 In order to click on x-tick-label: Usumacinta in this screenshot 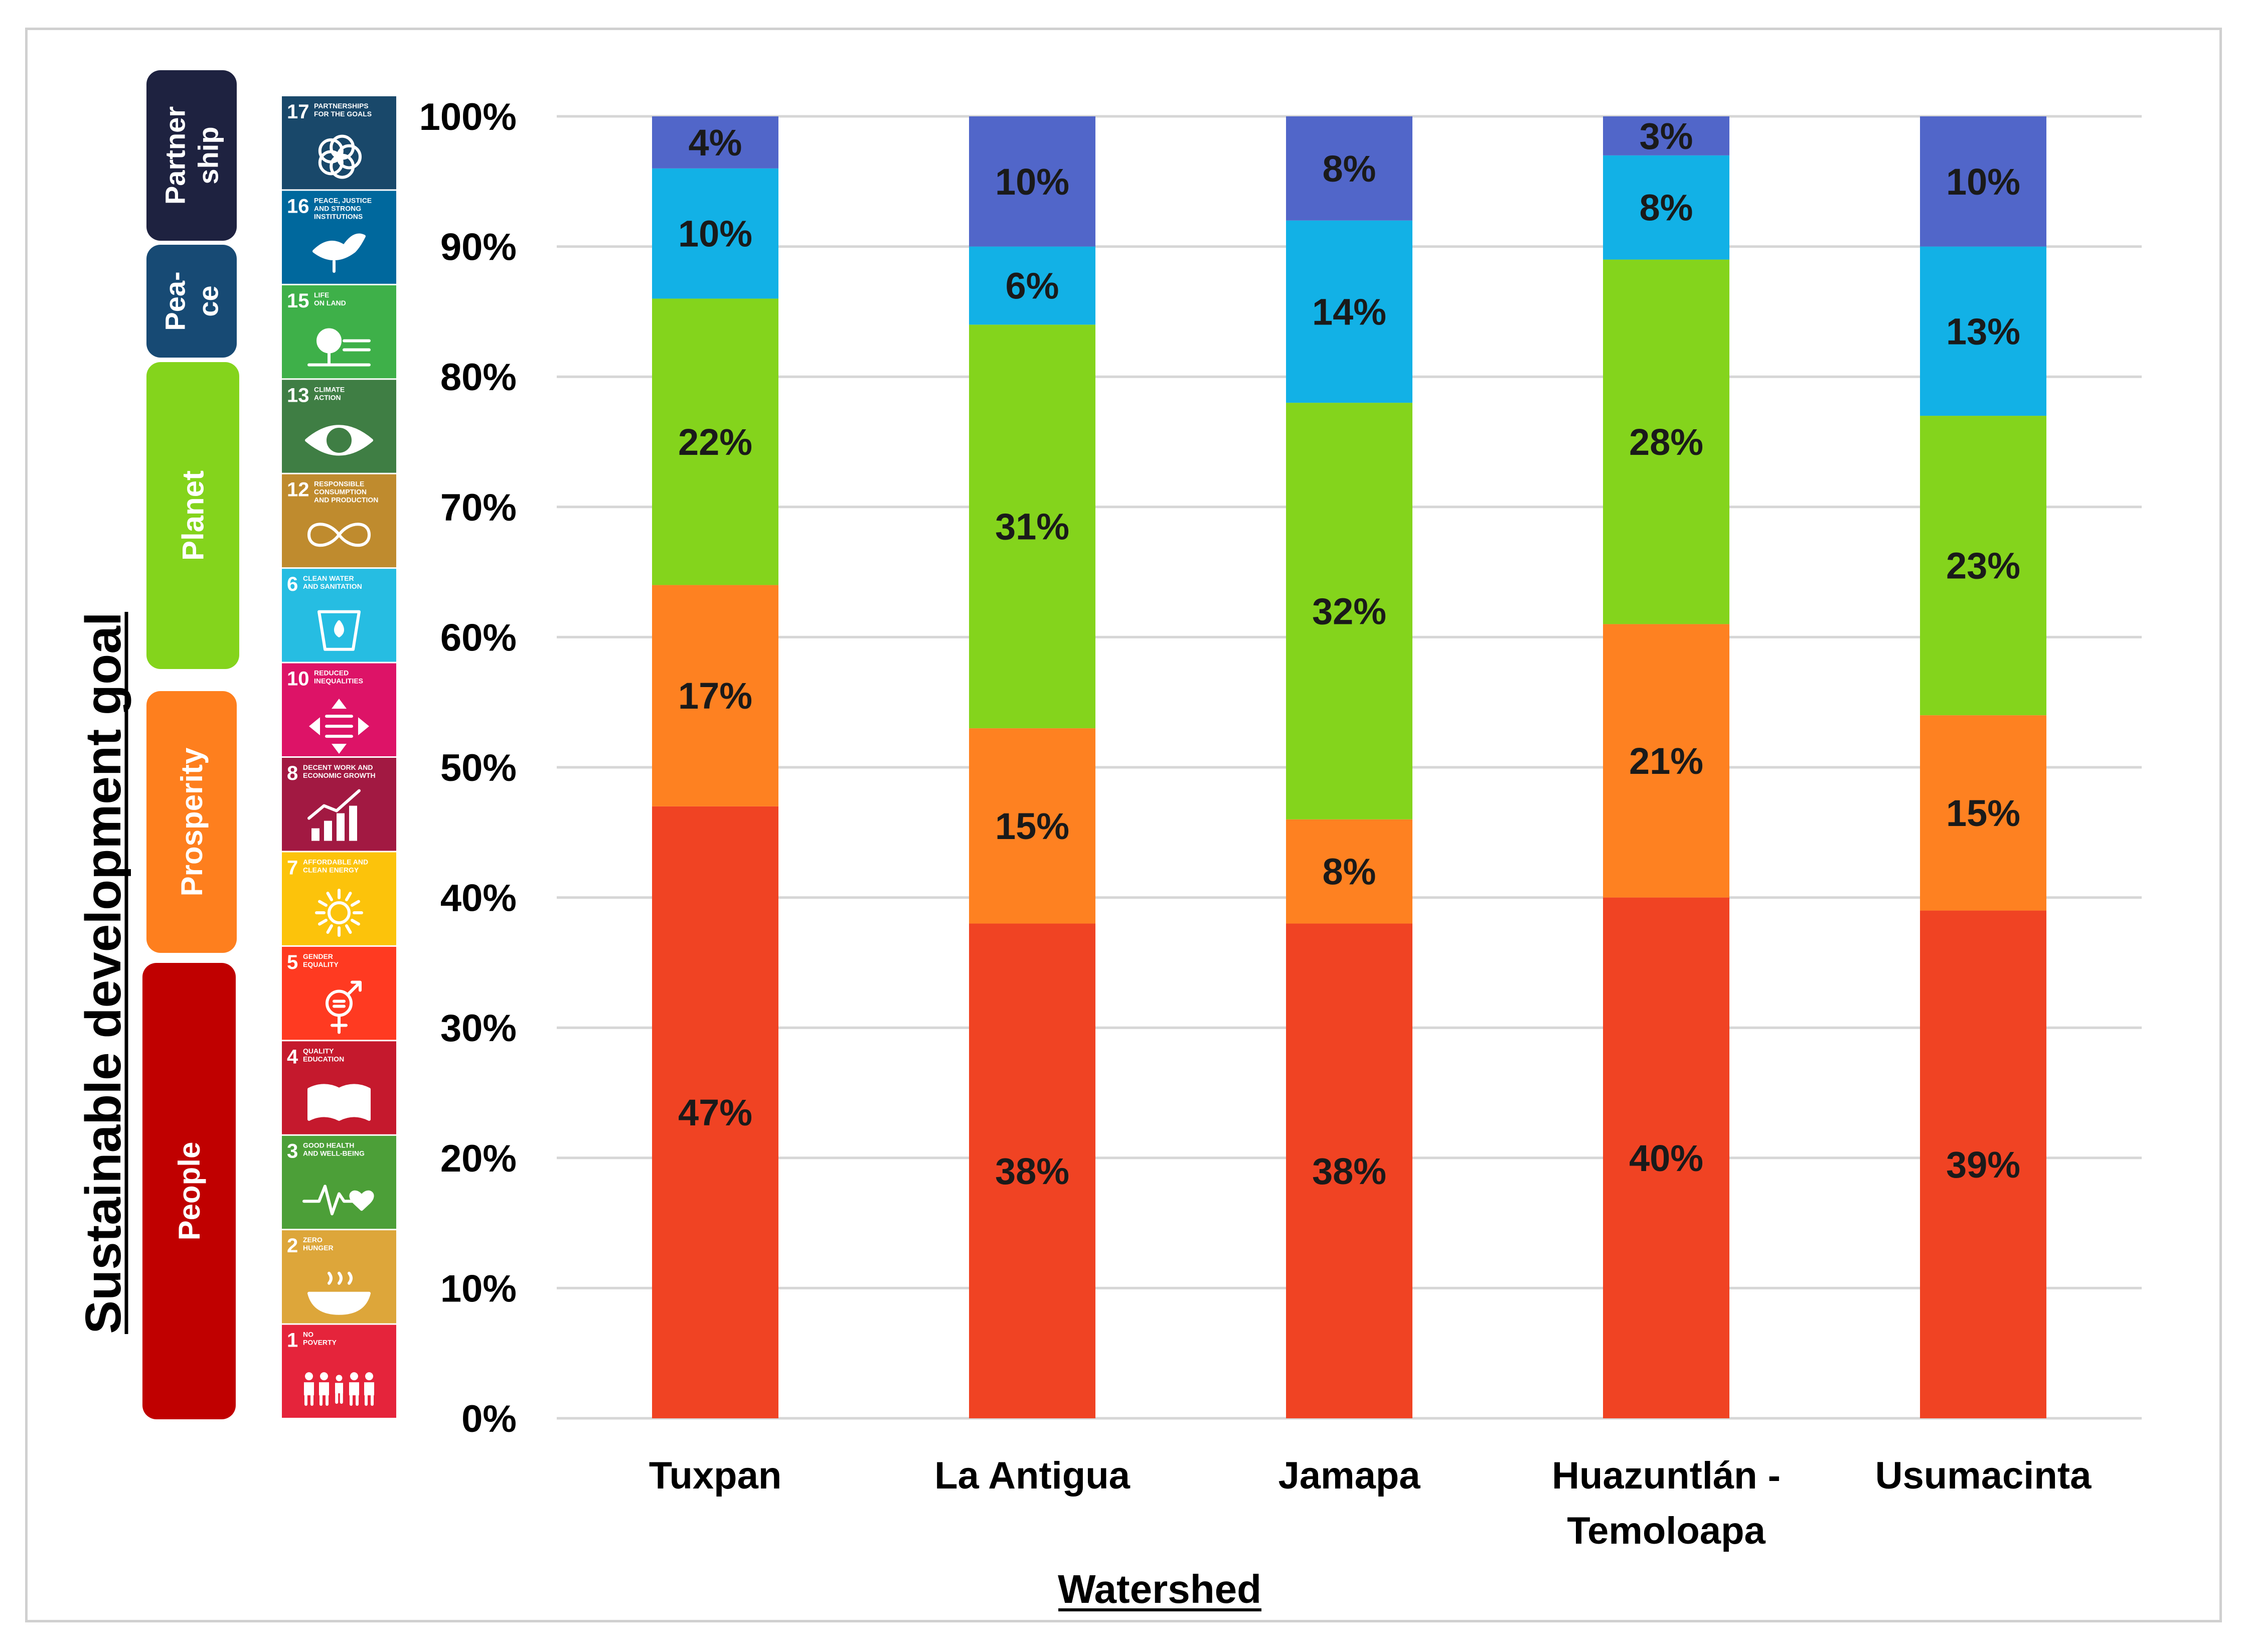, I will do `click(1983, 1475)`.